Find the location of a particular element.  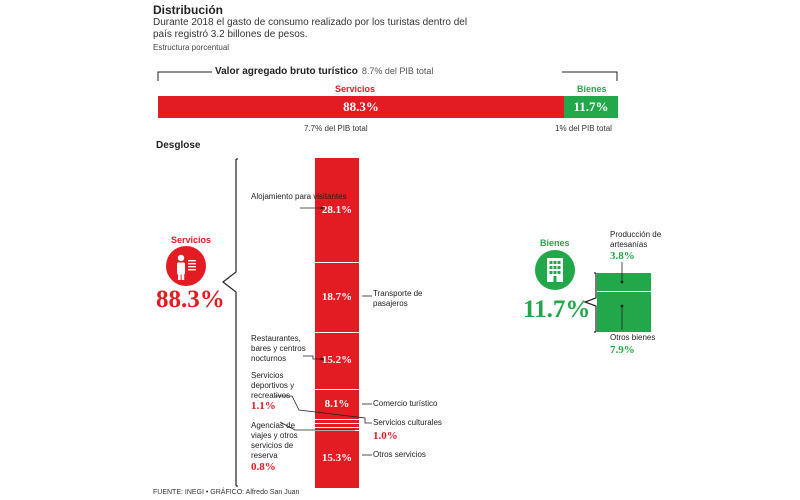

value-deportivos: 1.1% is located at coordinates (263, 406).